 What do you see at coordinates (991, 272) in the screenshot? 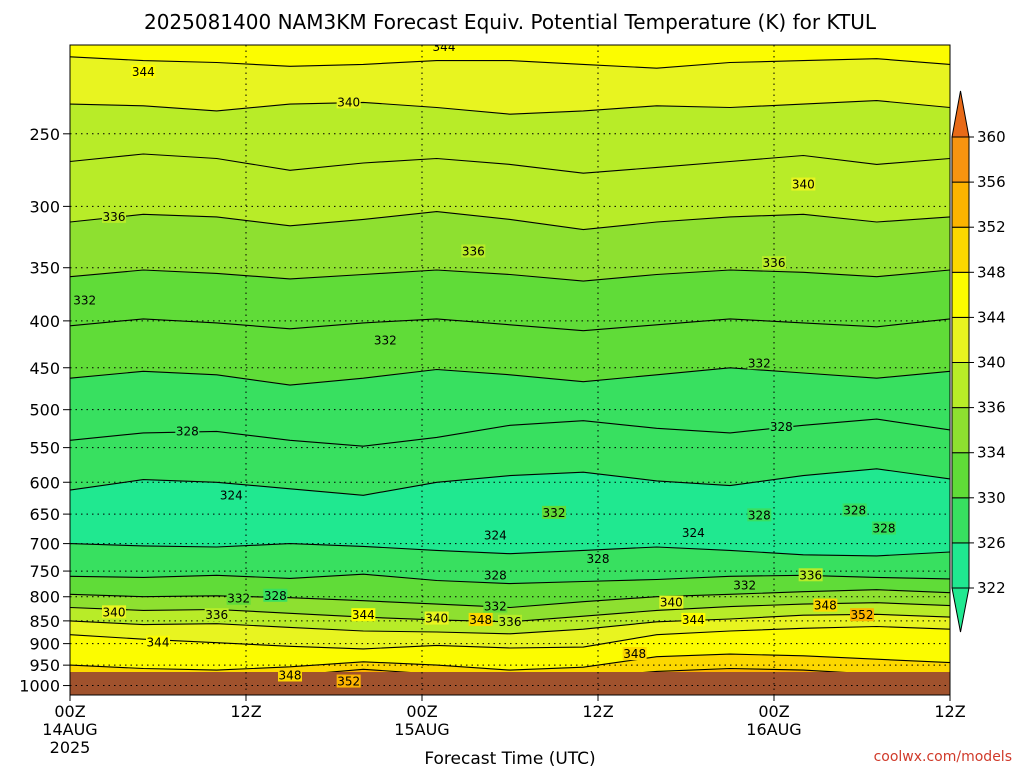
I see `colorbar-label: 348` at bounding box center [991, 272].